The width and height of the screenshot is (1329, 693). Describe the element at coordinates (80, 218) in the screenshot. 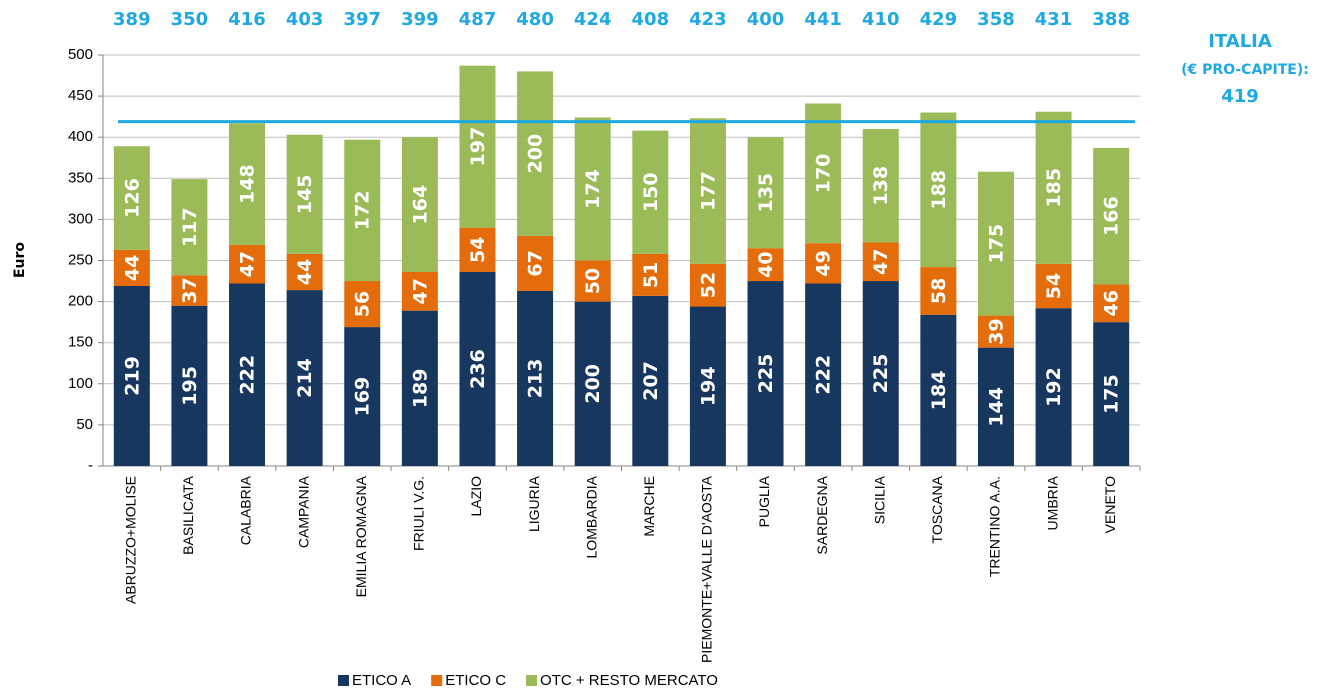

I see `y-tick-label: 300` at that location.